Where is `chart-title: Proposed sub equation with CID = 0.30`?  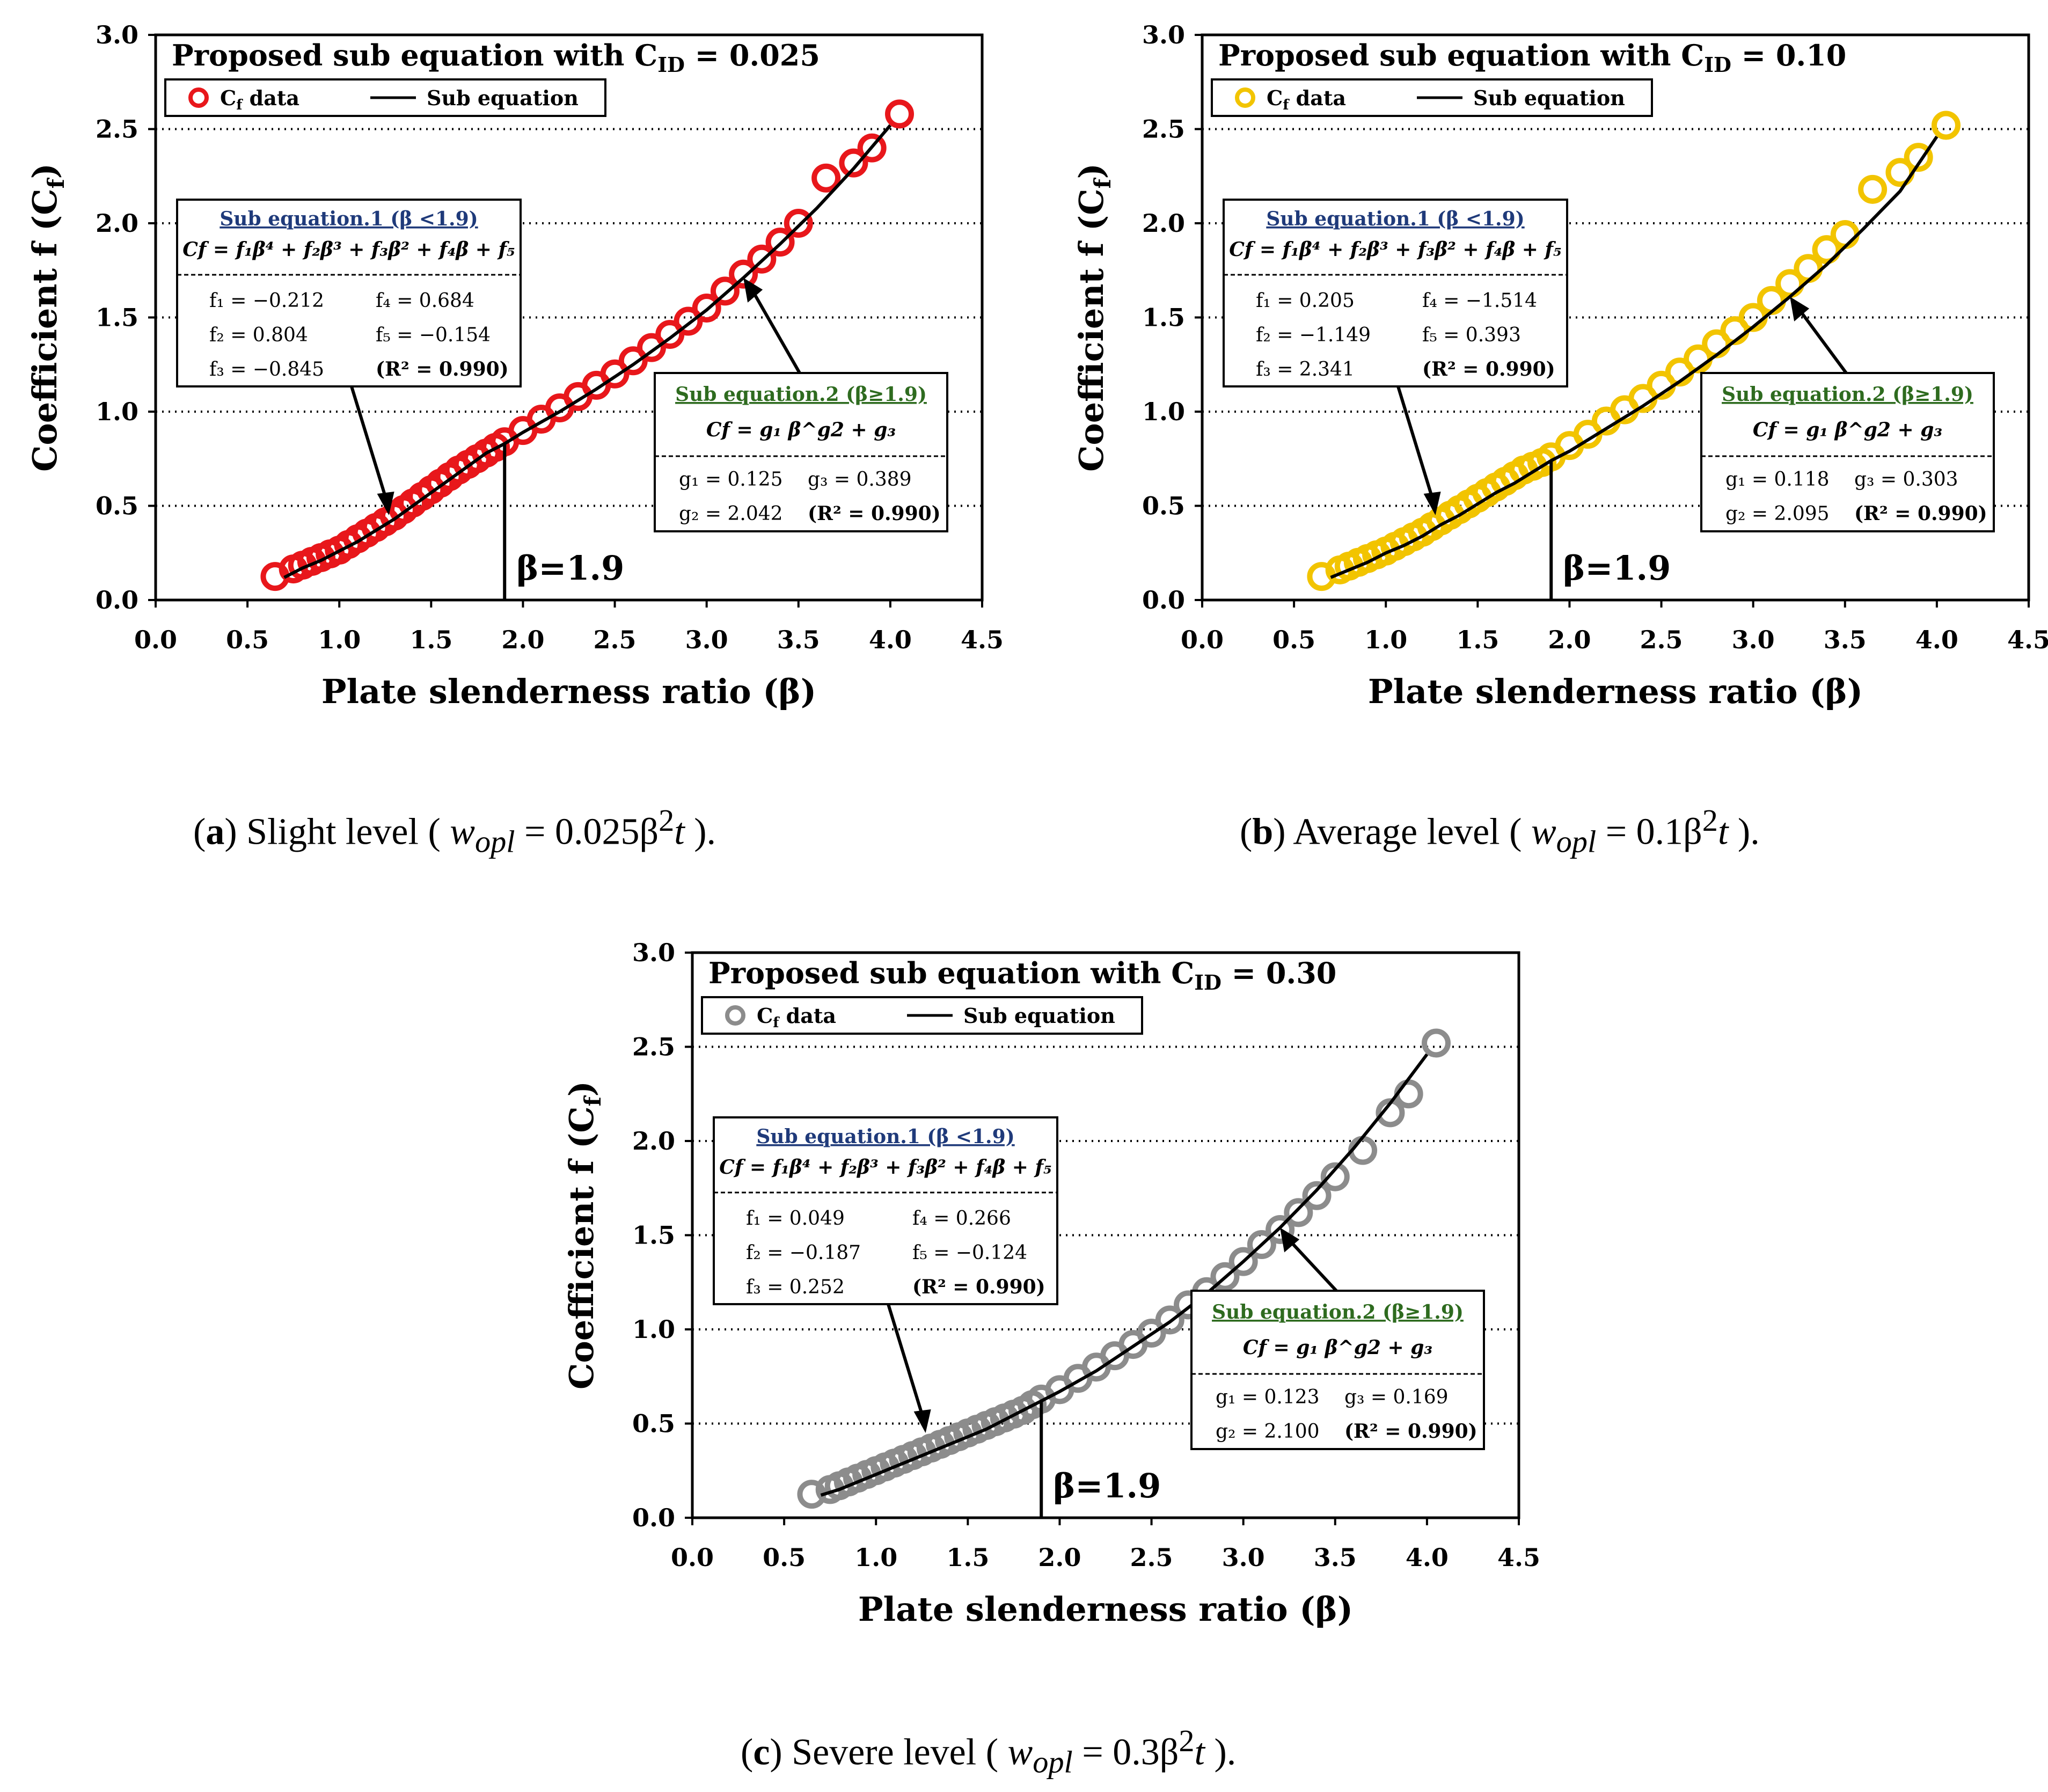
chart-title: Proposed sub equation with CID = 0.30 is located at coordinates (1022, 975).